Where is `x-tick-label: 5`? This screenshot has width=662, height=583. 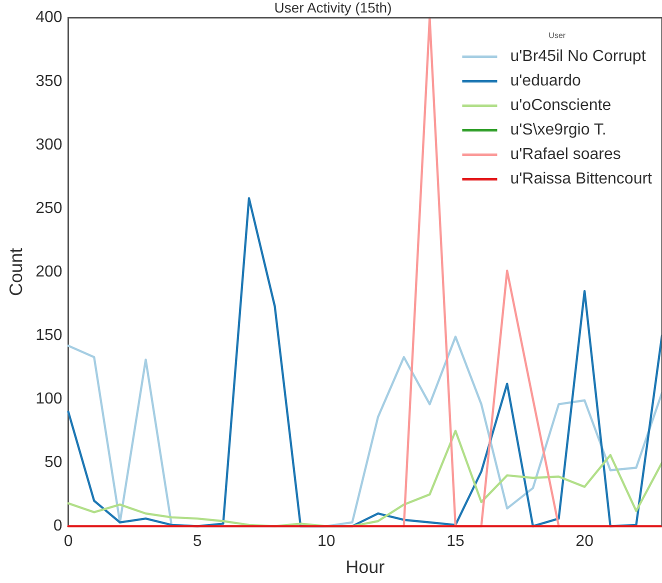
x-tick-label: 5 is located at coordinates (197, 541).